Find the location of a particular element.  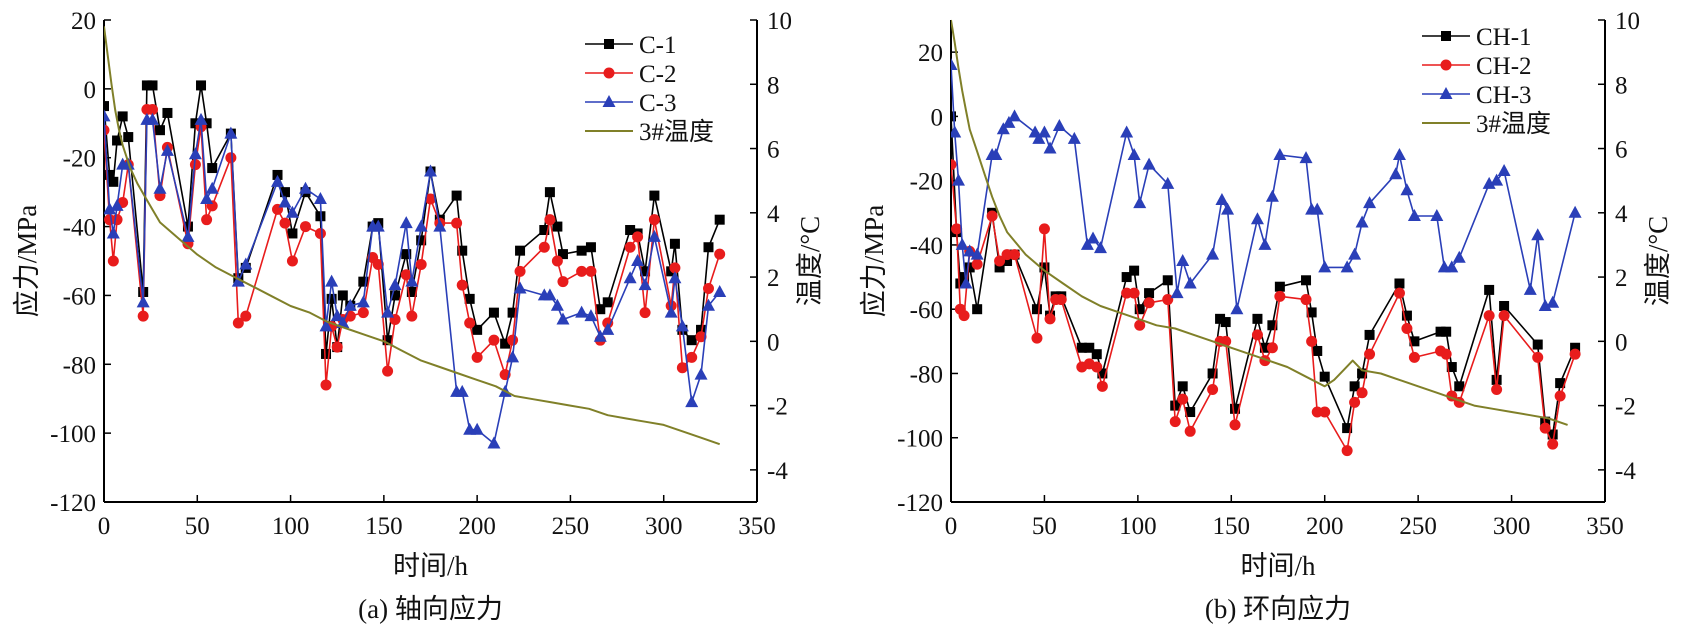

legend-label: CH-1 is located at coordinates (1504, 37).